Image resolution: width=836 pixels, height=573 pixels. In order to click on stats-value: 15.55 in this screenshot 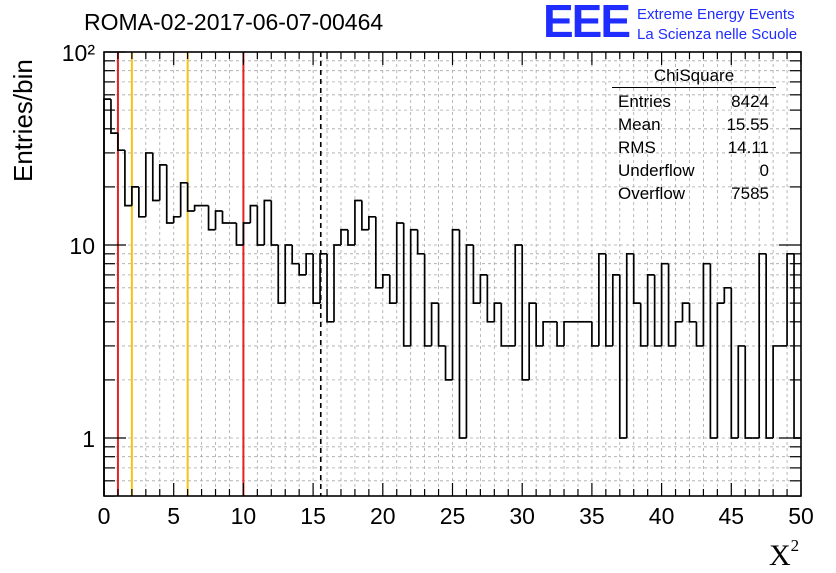, I will do `click(747, 124)`.